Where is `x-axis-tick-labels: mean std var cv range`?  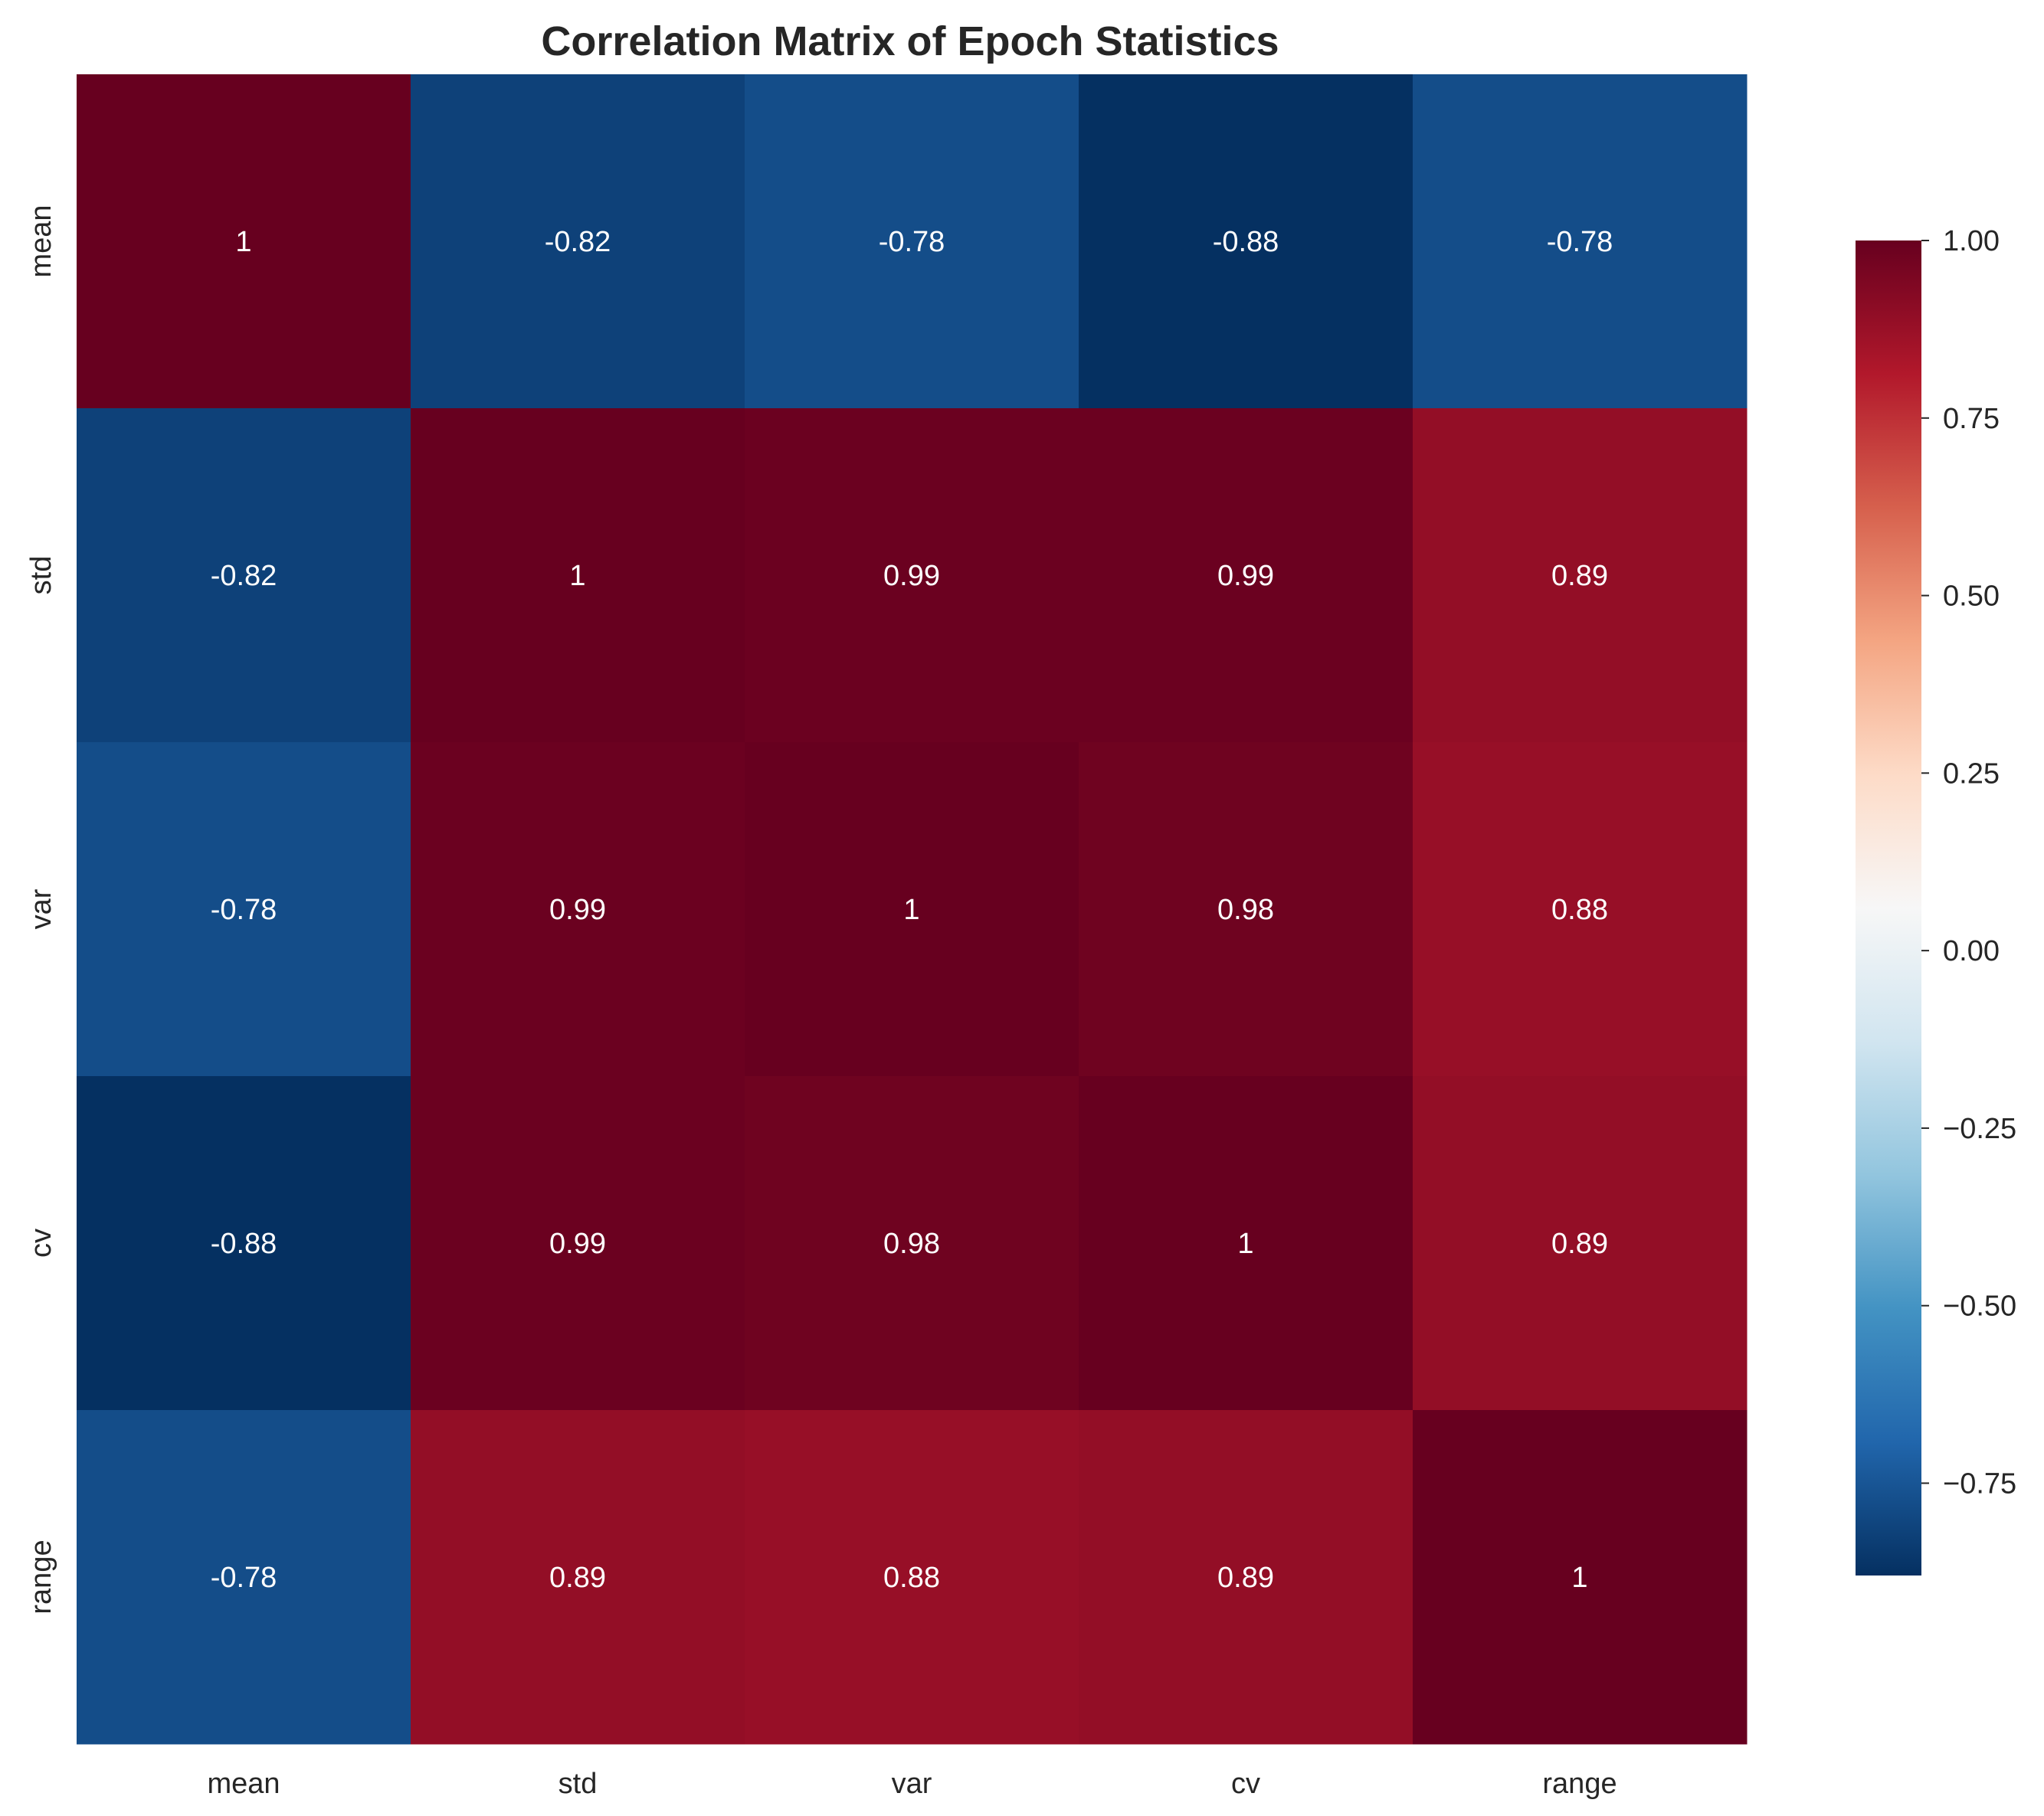 x-axis-tick-labels: mean std var cv range is located at coordinates (912, 1784).